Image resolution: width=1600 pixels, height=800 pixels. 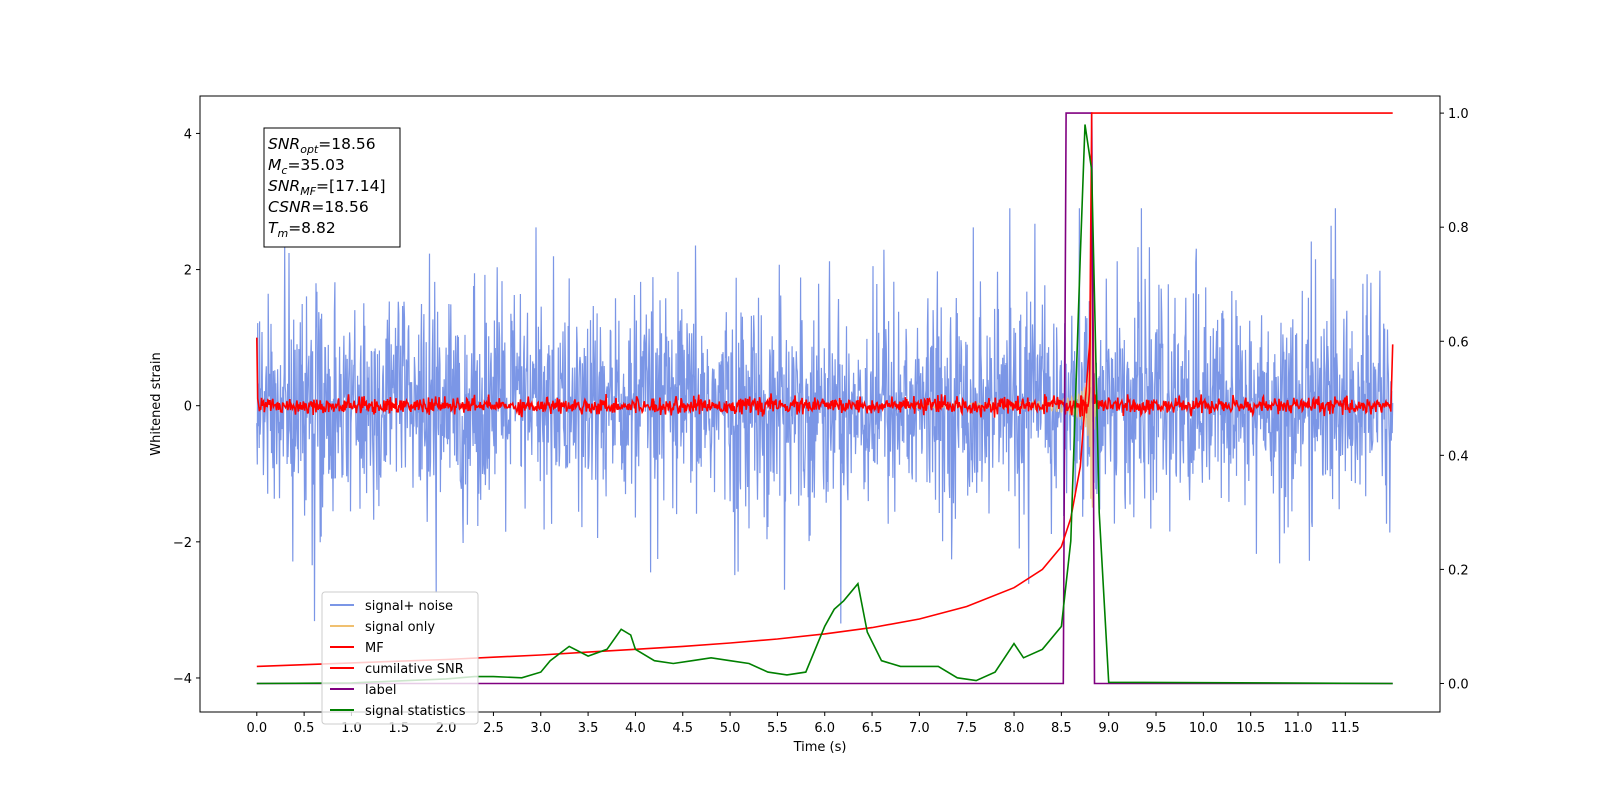 What do you see at coordinates (414, 669) in the screenshot?
I see `legend-entry: cumilative SNR` at bounding box center [414, 669].